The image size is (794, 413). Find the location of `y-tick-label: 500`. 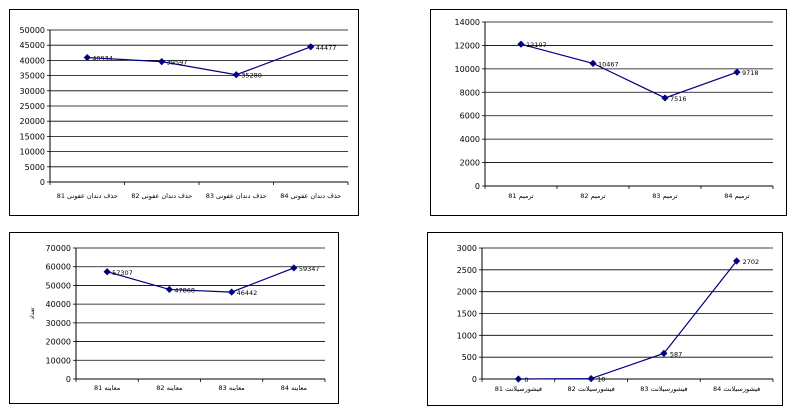

y-tick-label: 500 is located at coordinates (469, 357).